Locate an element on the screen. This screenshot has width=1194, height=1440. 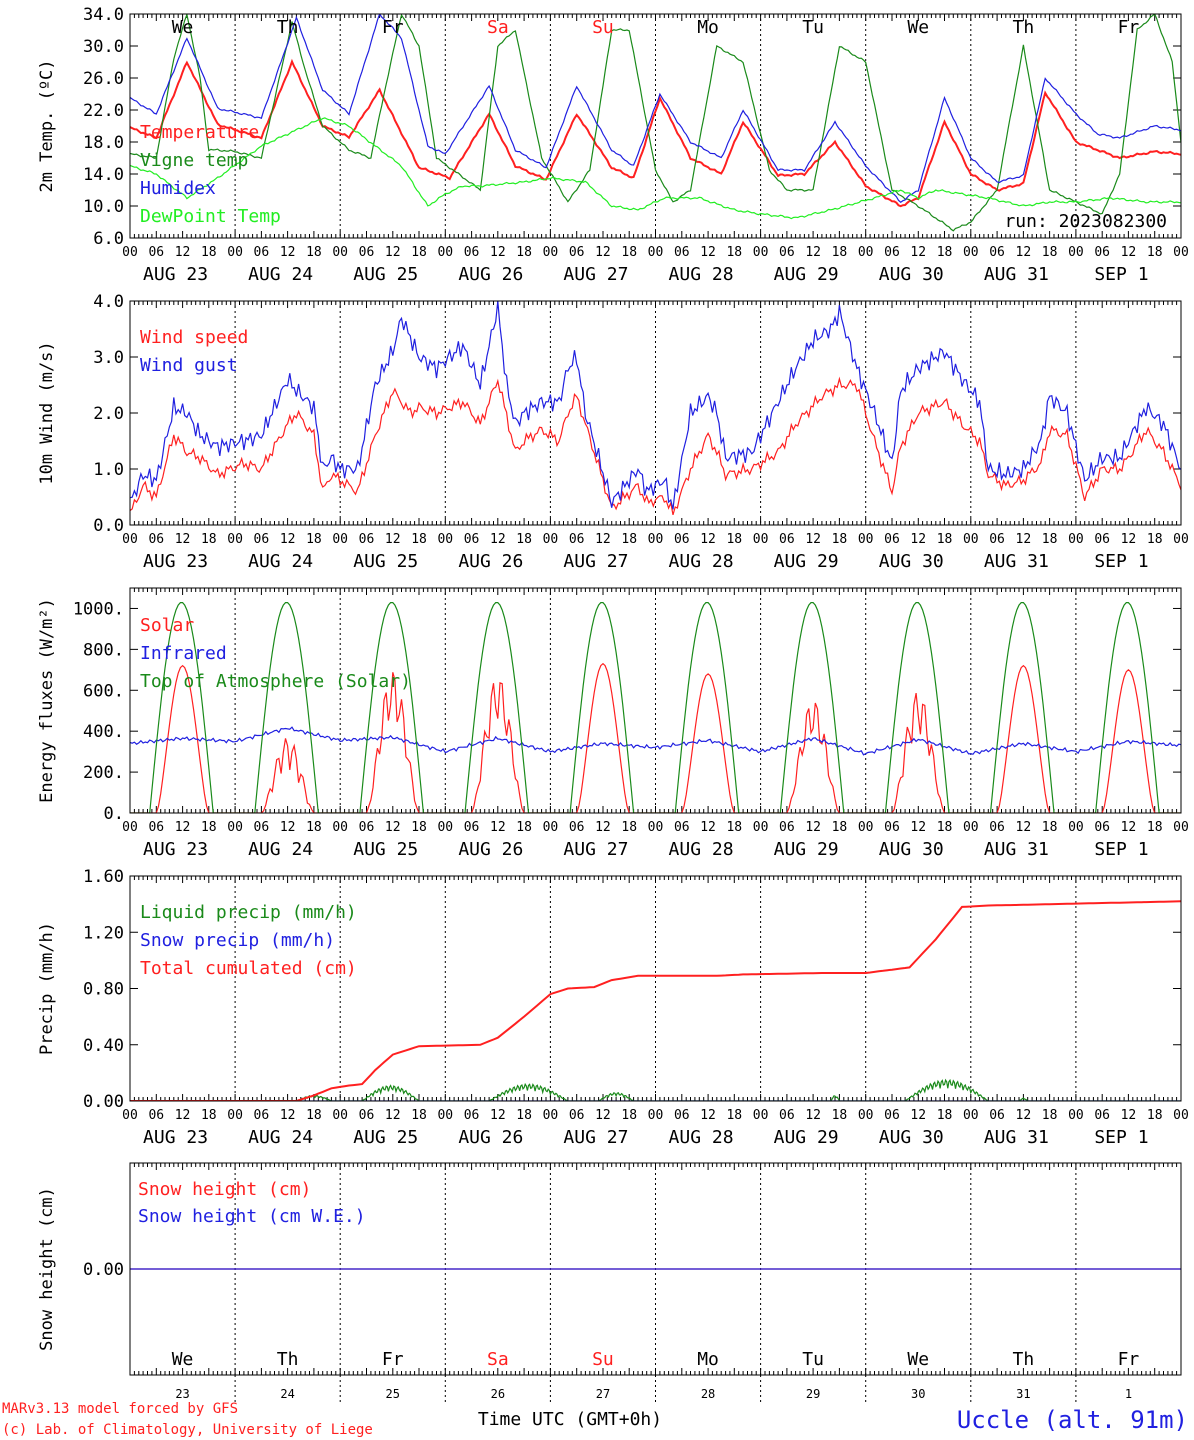
day-number-label: 1 is located at coordinates (1128, 1394).